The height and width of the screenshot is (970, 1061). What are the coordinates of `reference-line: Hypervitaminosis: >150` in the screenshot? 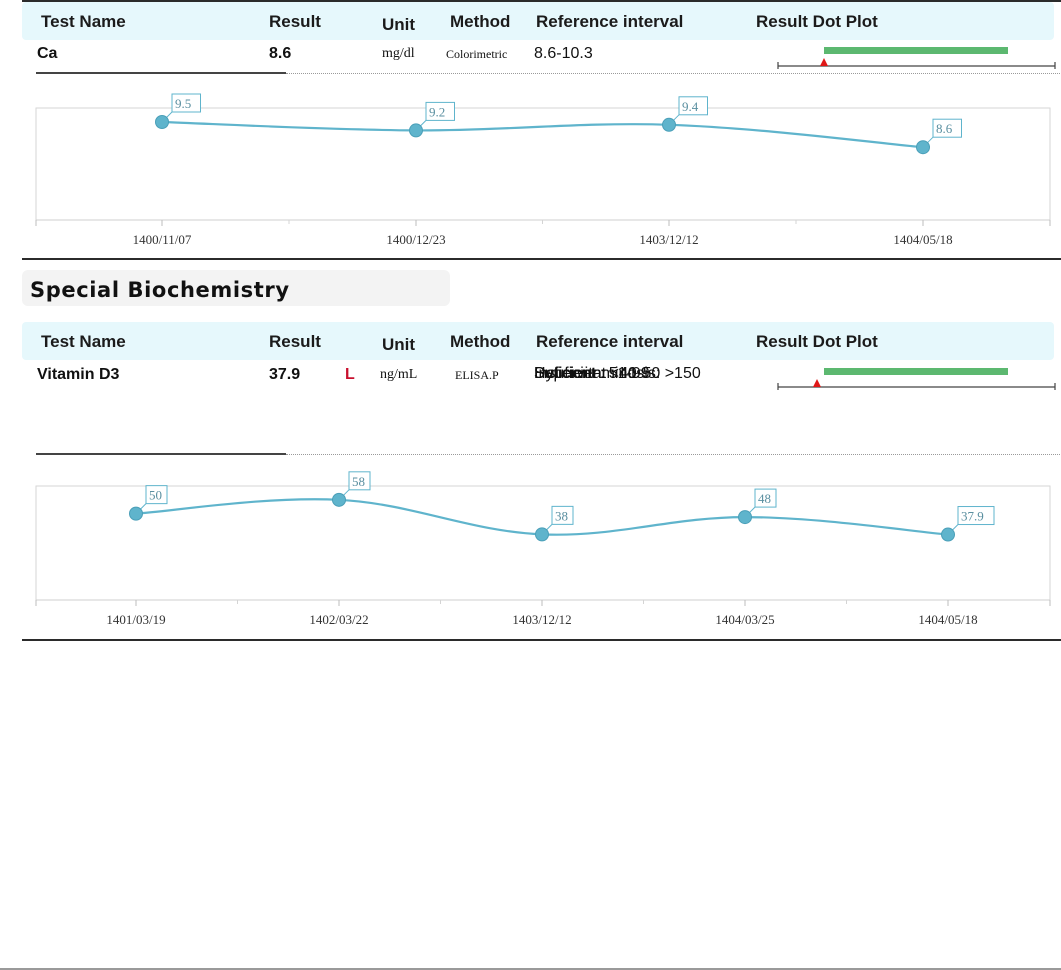 It's located at (617, 373).